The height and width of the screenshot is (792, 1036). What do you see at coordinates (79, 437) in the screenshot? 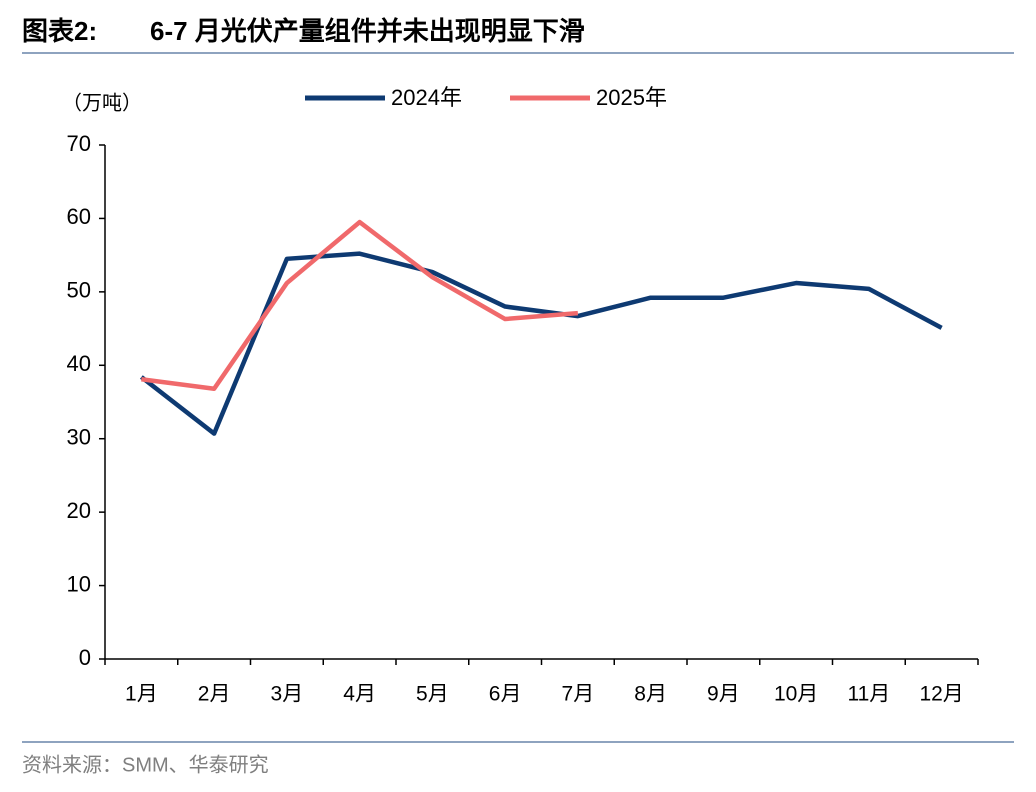
I see `y-tick-label: 30` at bounding box center [79, 437].